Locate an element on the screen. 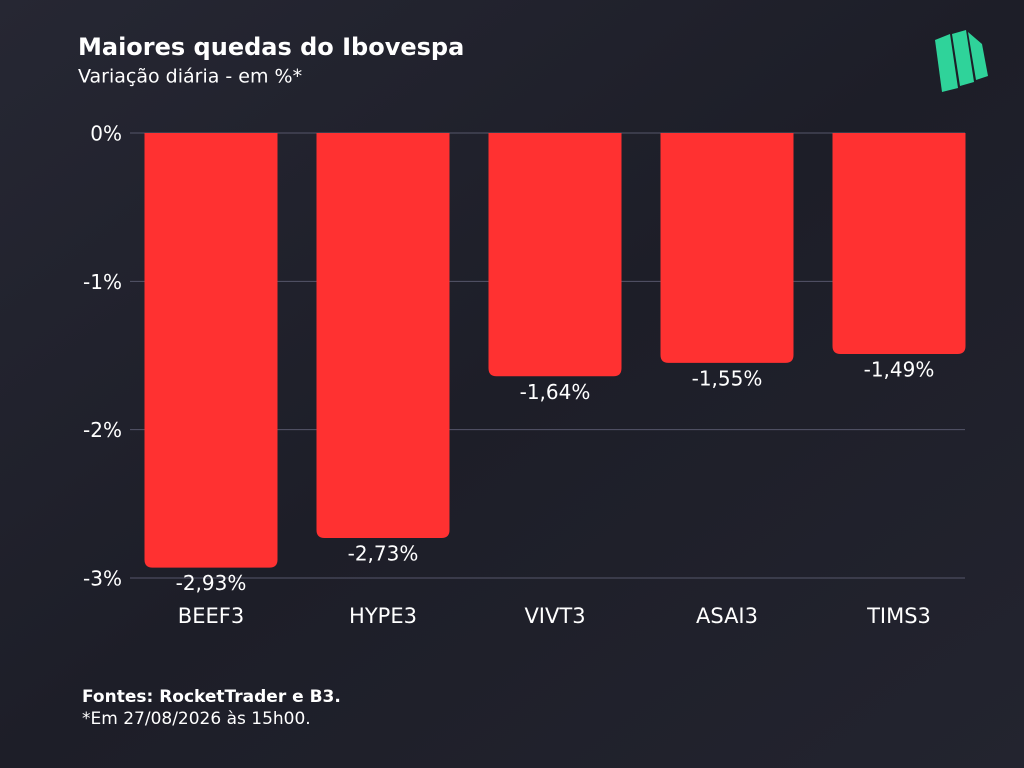  chart-title: Maiores quedas do Ibovespa is located at coordinates (271, 47).